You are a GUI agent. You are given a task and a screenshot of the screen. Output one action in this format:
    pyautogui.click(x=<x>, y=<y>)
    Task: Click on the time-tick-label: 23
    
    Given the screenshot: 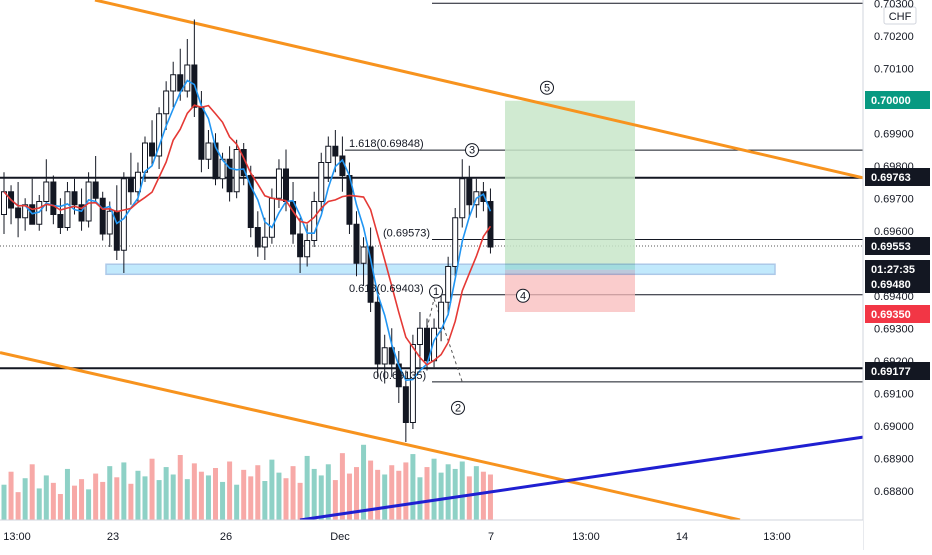 What is the action you would take?
    pyautogui.click(x=113, y=537)
    